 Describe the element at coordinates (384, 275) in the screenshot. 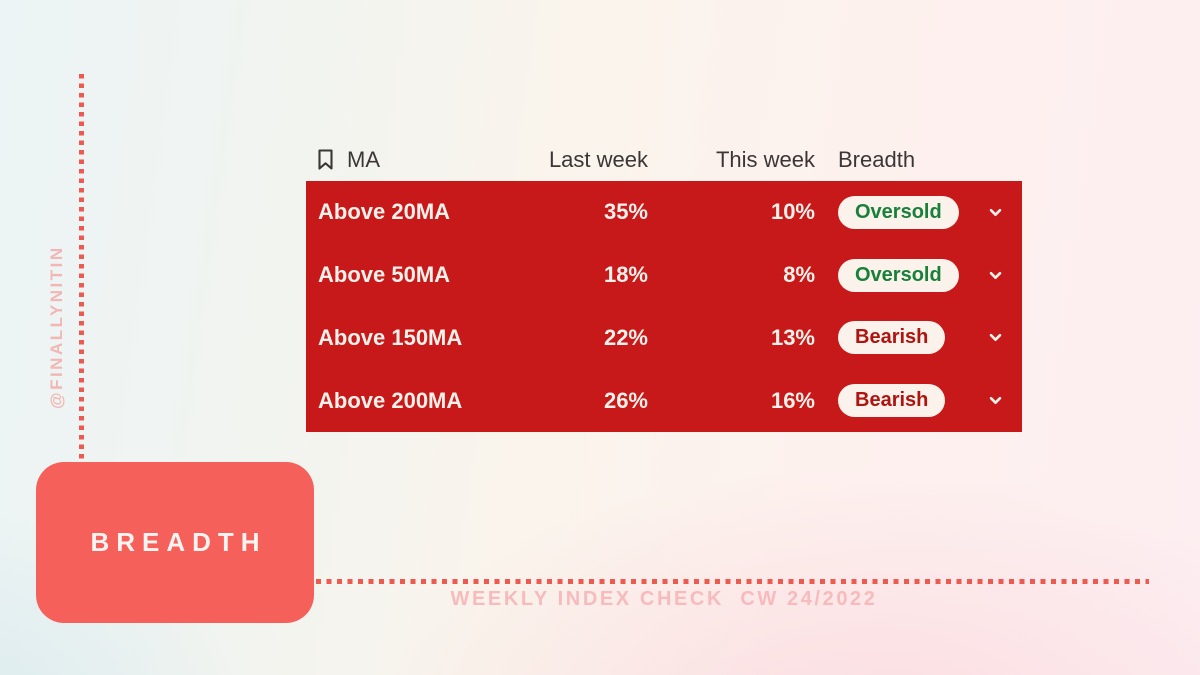

I see `ma-cell: Above 50MA` at that location.